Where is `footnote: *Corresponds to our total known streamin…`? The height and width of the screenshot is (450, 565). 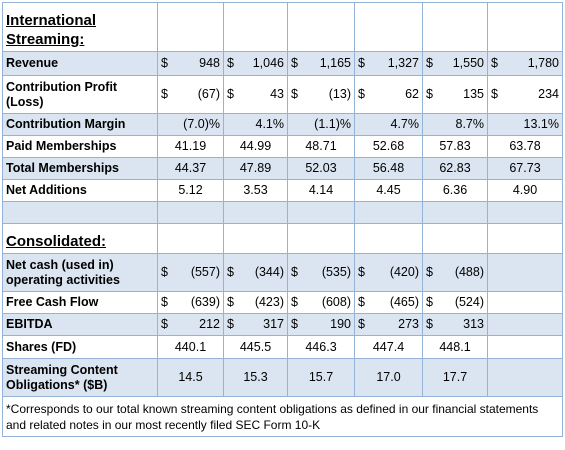
footnote: *Corresponds to our total known streamin… is located at coordinates (282, 416).